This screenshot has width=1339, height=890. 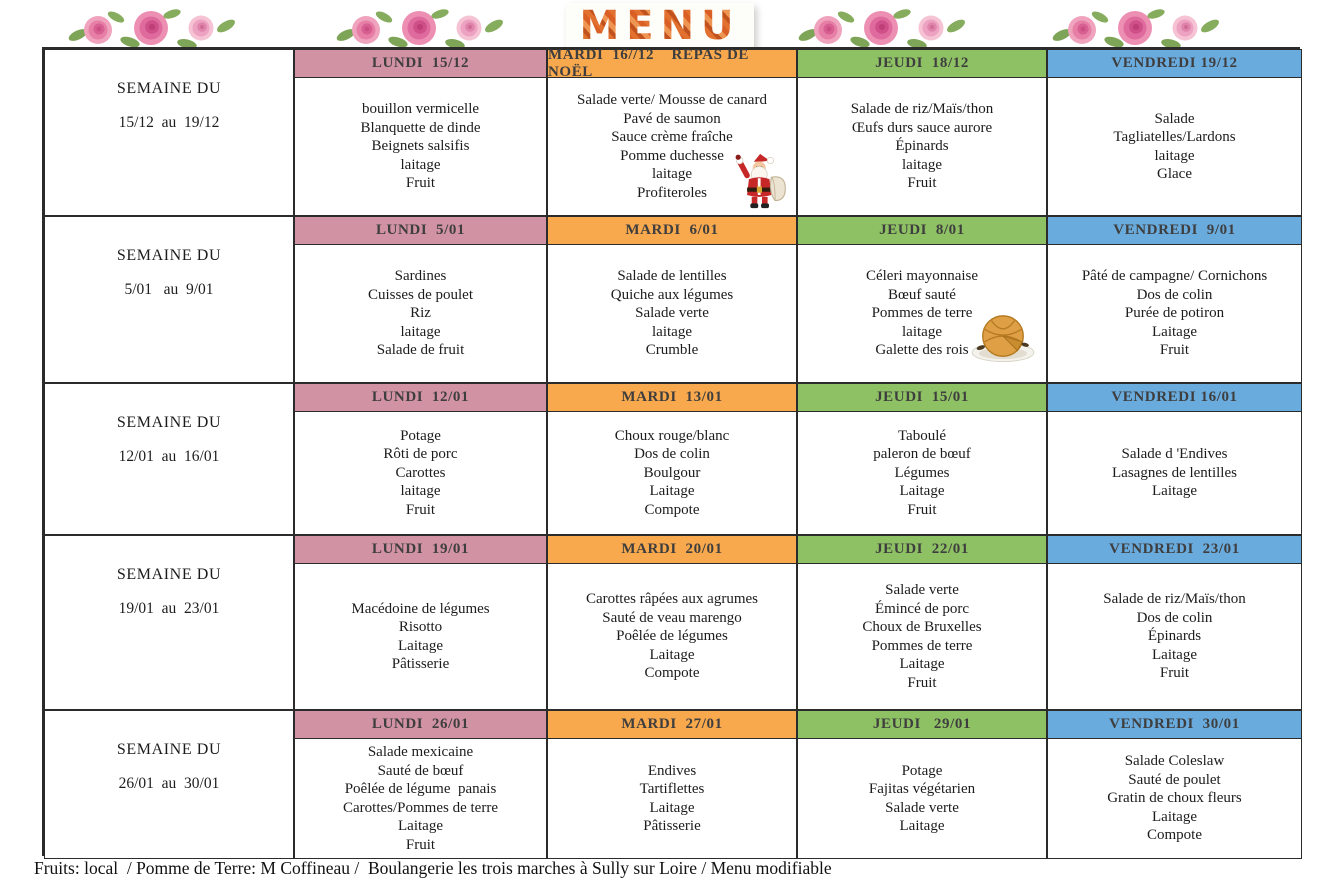 What do you see at coordinates (922, 276) in the screenshot?
I see `menu-item: Céleri mayonnaise` at bounding box center [922, 276].